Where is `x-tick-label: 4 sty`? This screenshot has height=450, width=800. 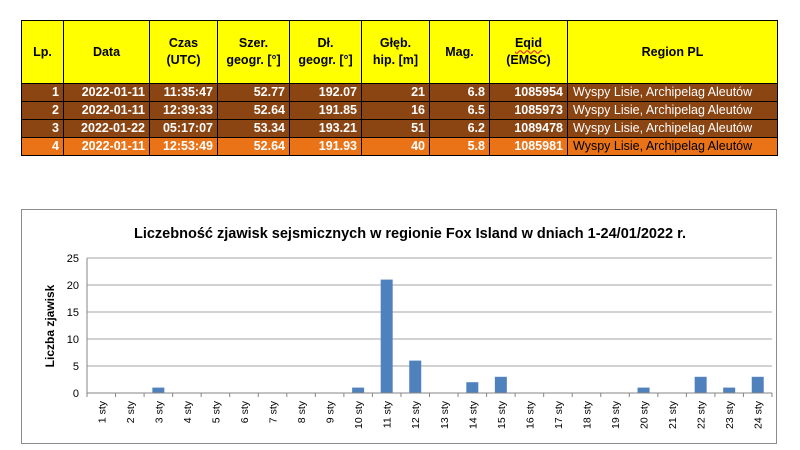 x-tick-label: 4 sty is located at coordinates (188, 411).